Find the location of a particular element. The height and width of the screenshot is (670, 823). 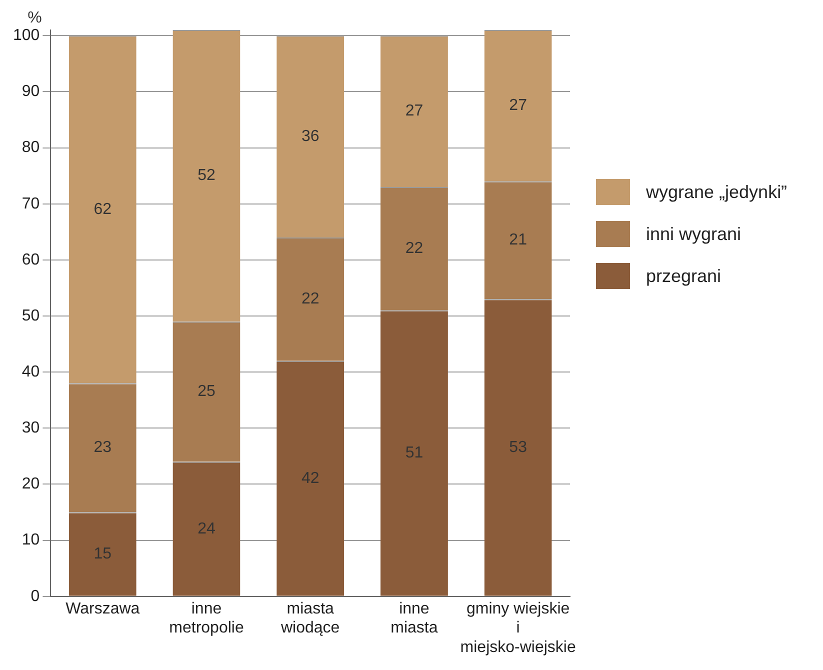

data-label: 42 is located at coordinates (310, 478).